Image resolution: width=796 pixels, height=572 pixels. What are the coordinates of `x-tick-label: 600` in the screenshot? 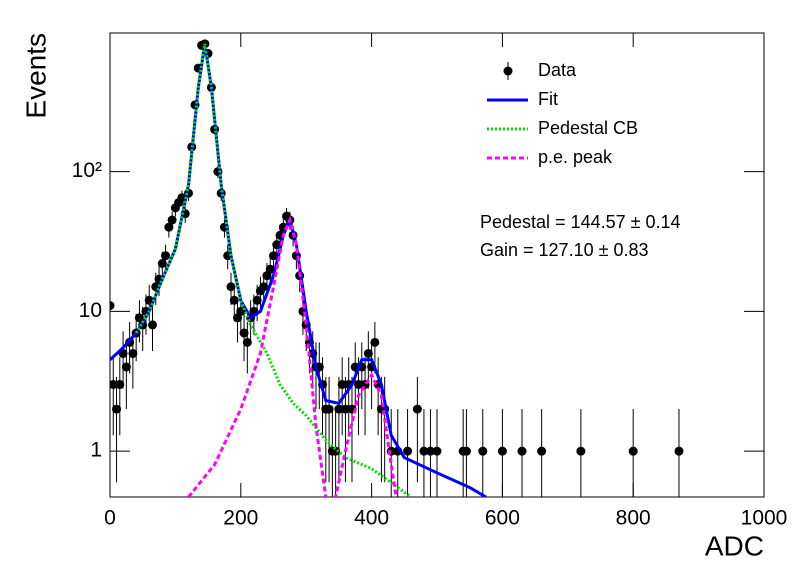 It's located at (502, 518).